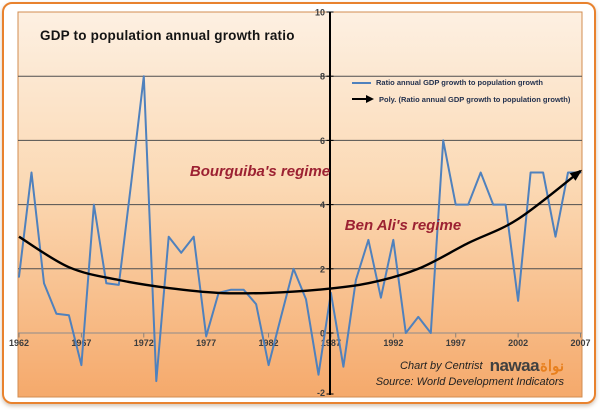 Image resolution: width=600 pixels, height=410 pixels. I want to click on x-tick-label-1992: 1992, so click(393, 343).